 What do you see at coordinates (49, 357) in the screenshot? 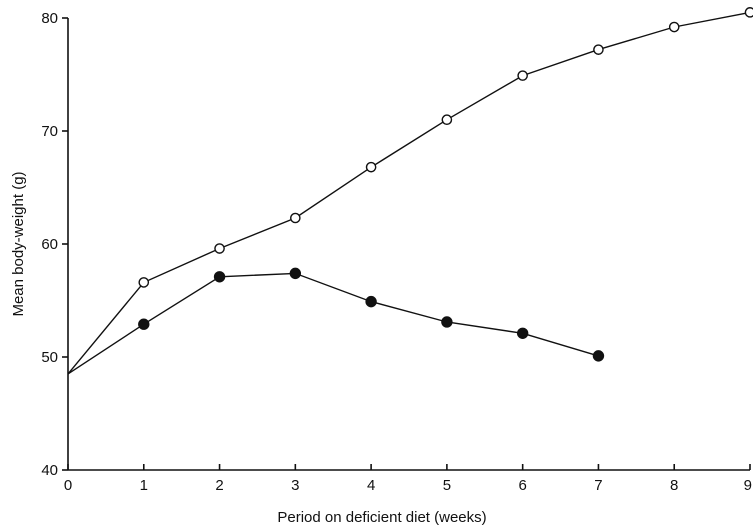
I see `y-tick-label: 50` at bounding box center [49, 357].